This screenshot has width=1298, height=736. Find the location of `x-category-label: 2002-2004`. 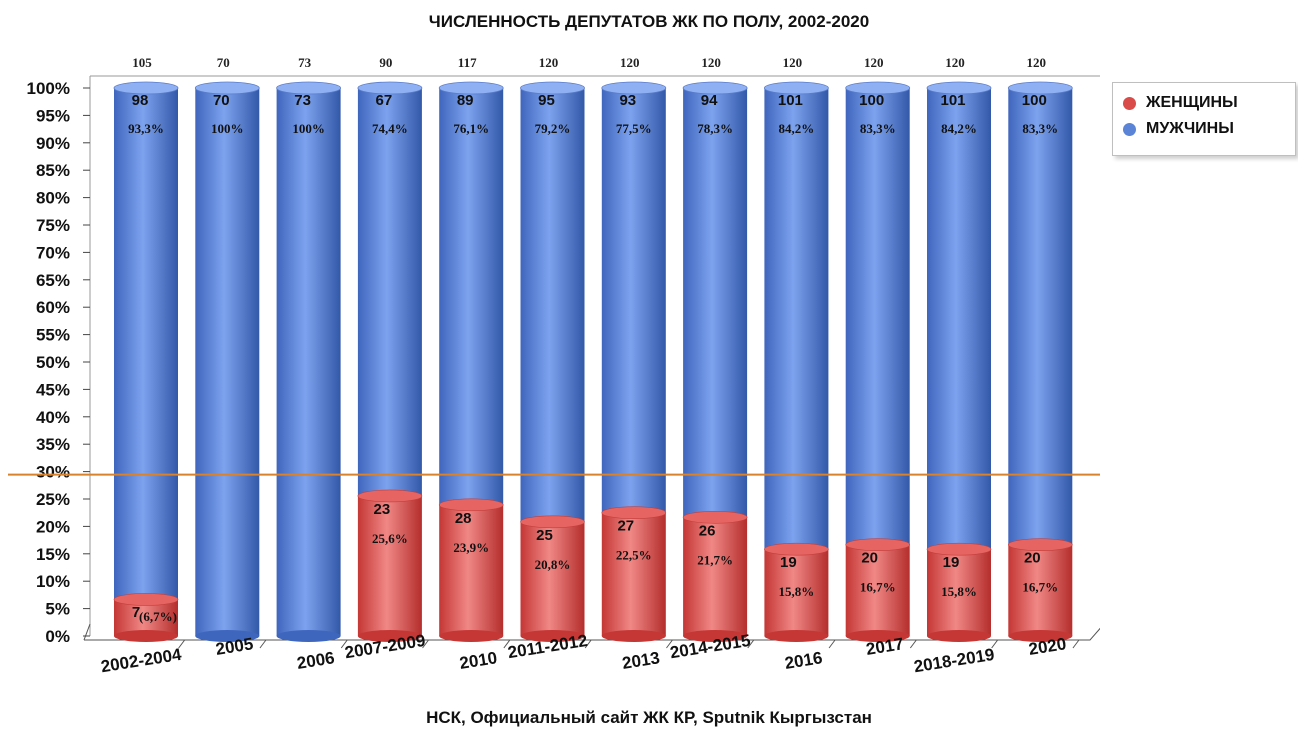

x-category-label: 2002-2004 is located at coordinates (141, 661).